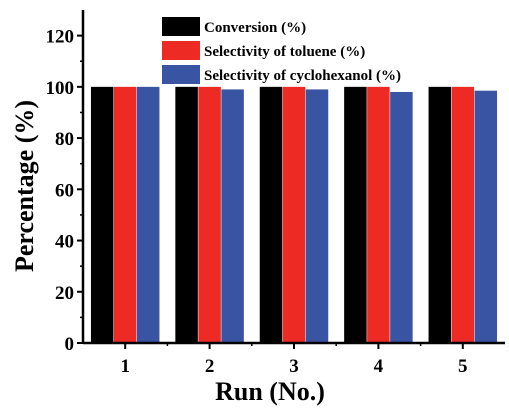  What do you see at coordinates (60, 88) in the screenshot?
I see `y-tick-label: 100` at bounding box center [60, 88].